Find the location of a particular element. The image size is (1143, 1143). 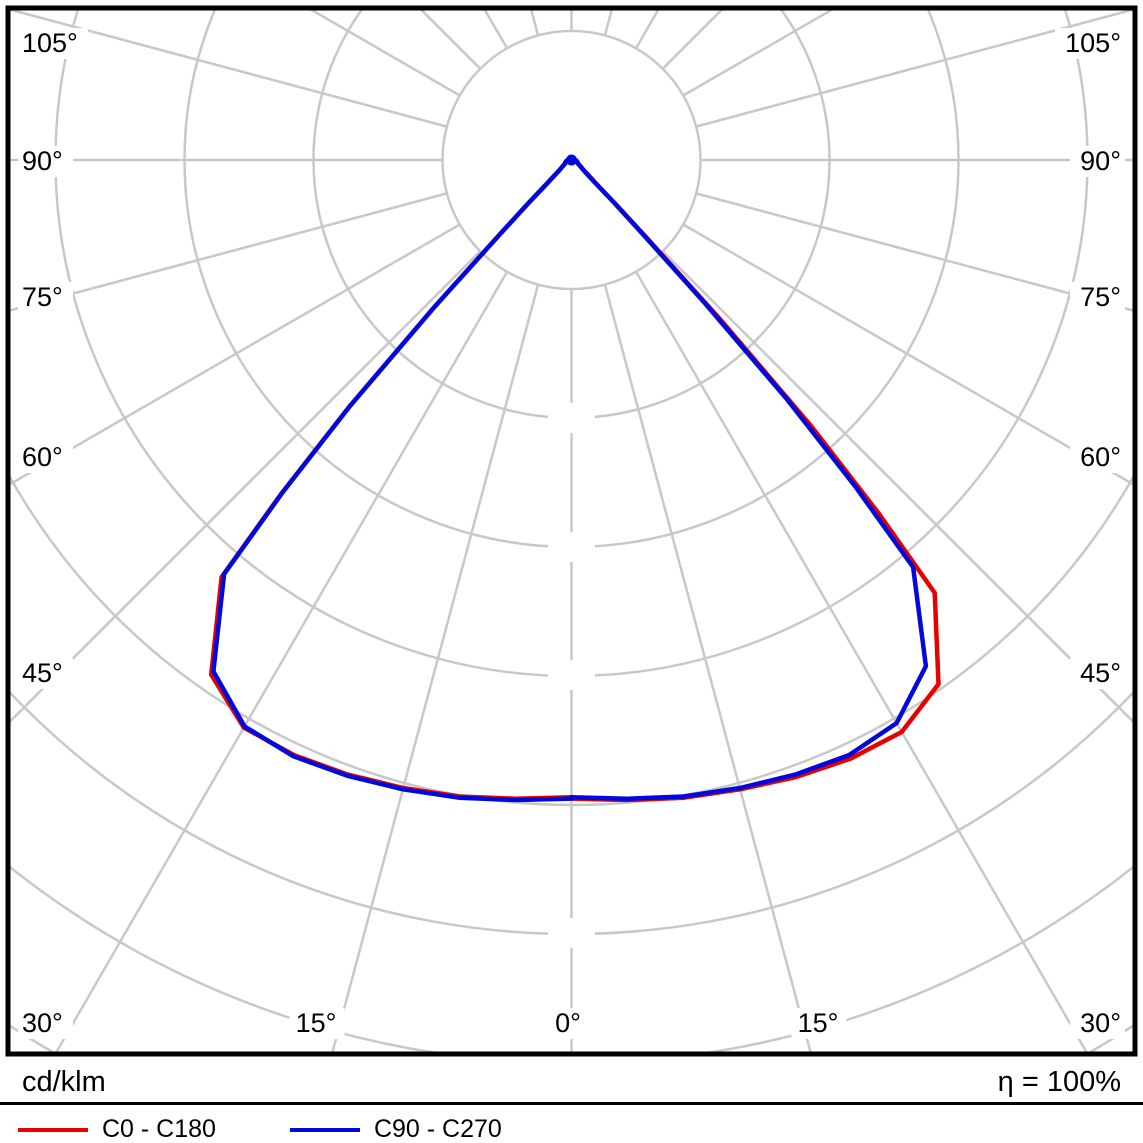

unit-label: cd/klm is located at coordinates (64, 1081).